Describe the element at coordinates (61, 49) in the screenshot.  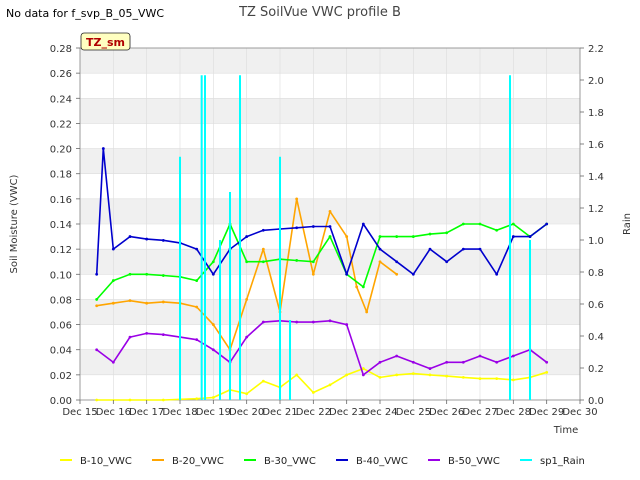
I see `y-tick-label: 0.28` at that location.